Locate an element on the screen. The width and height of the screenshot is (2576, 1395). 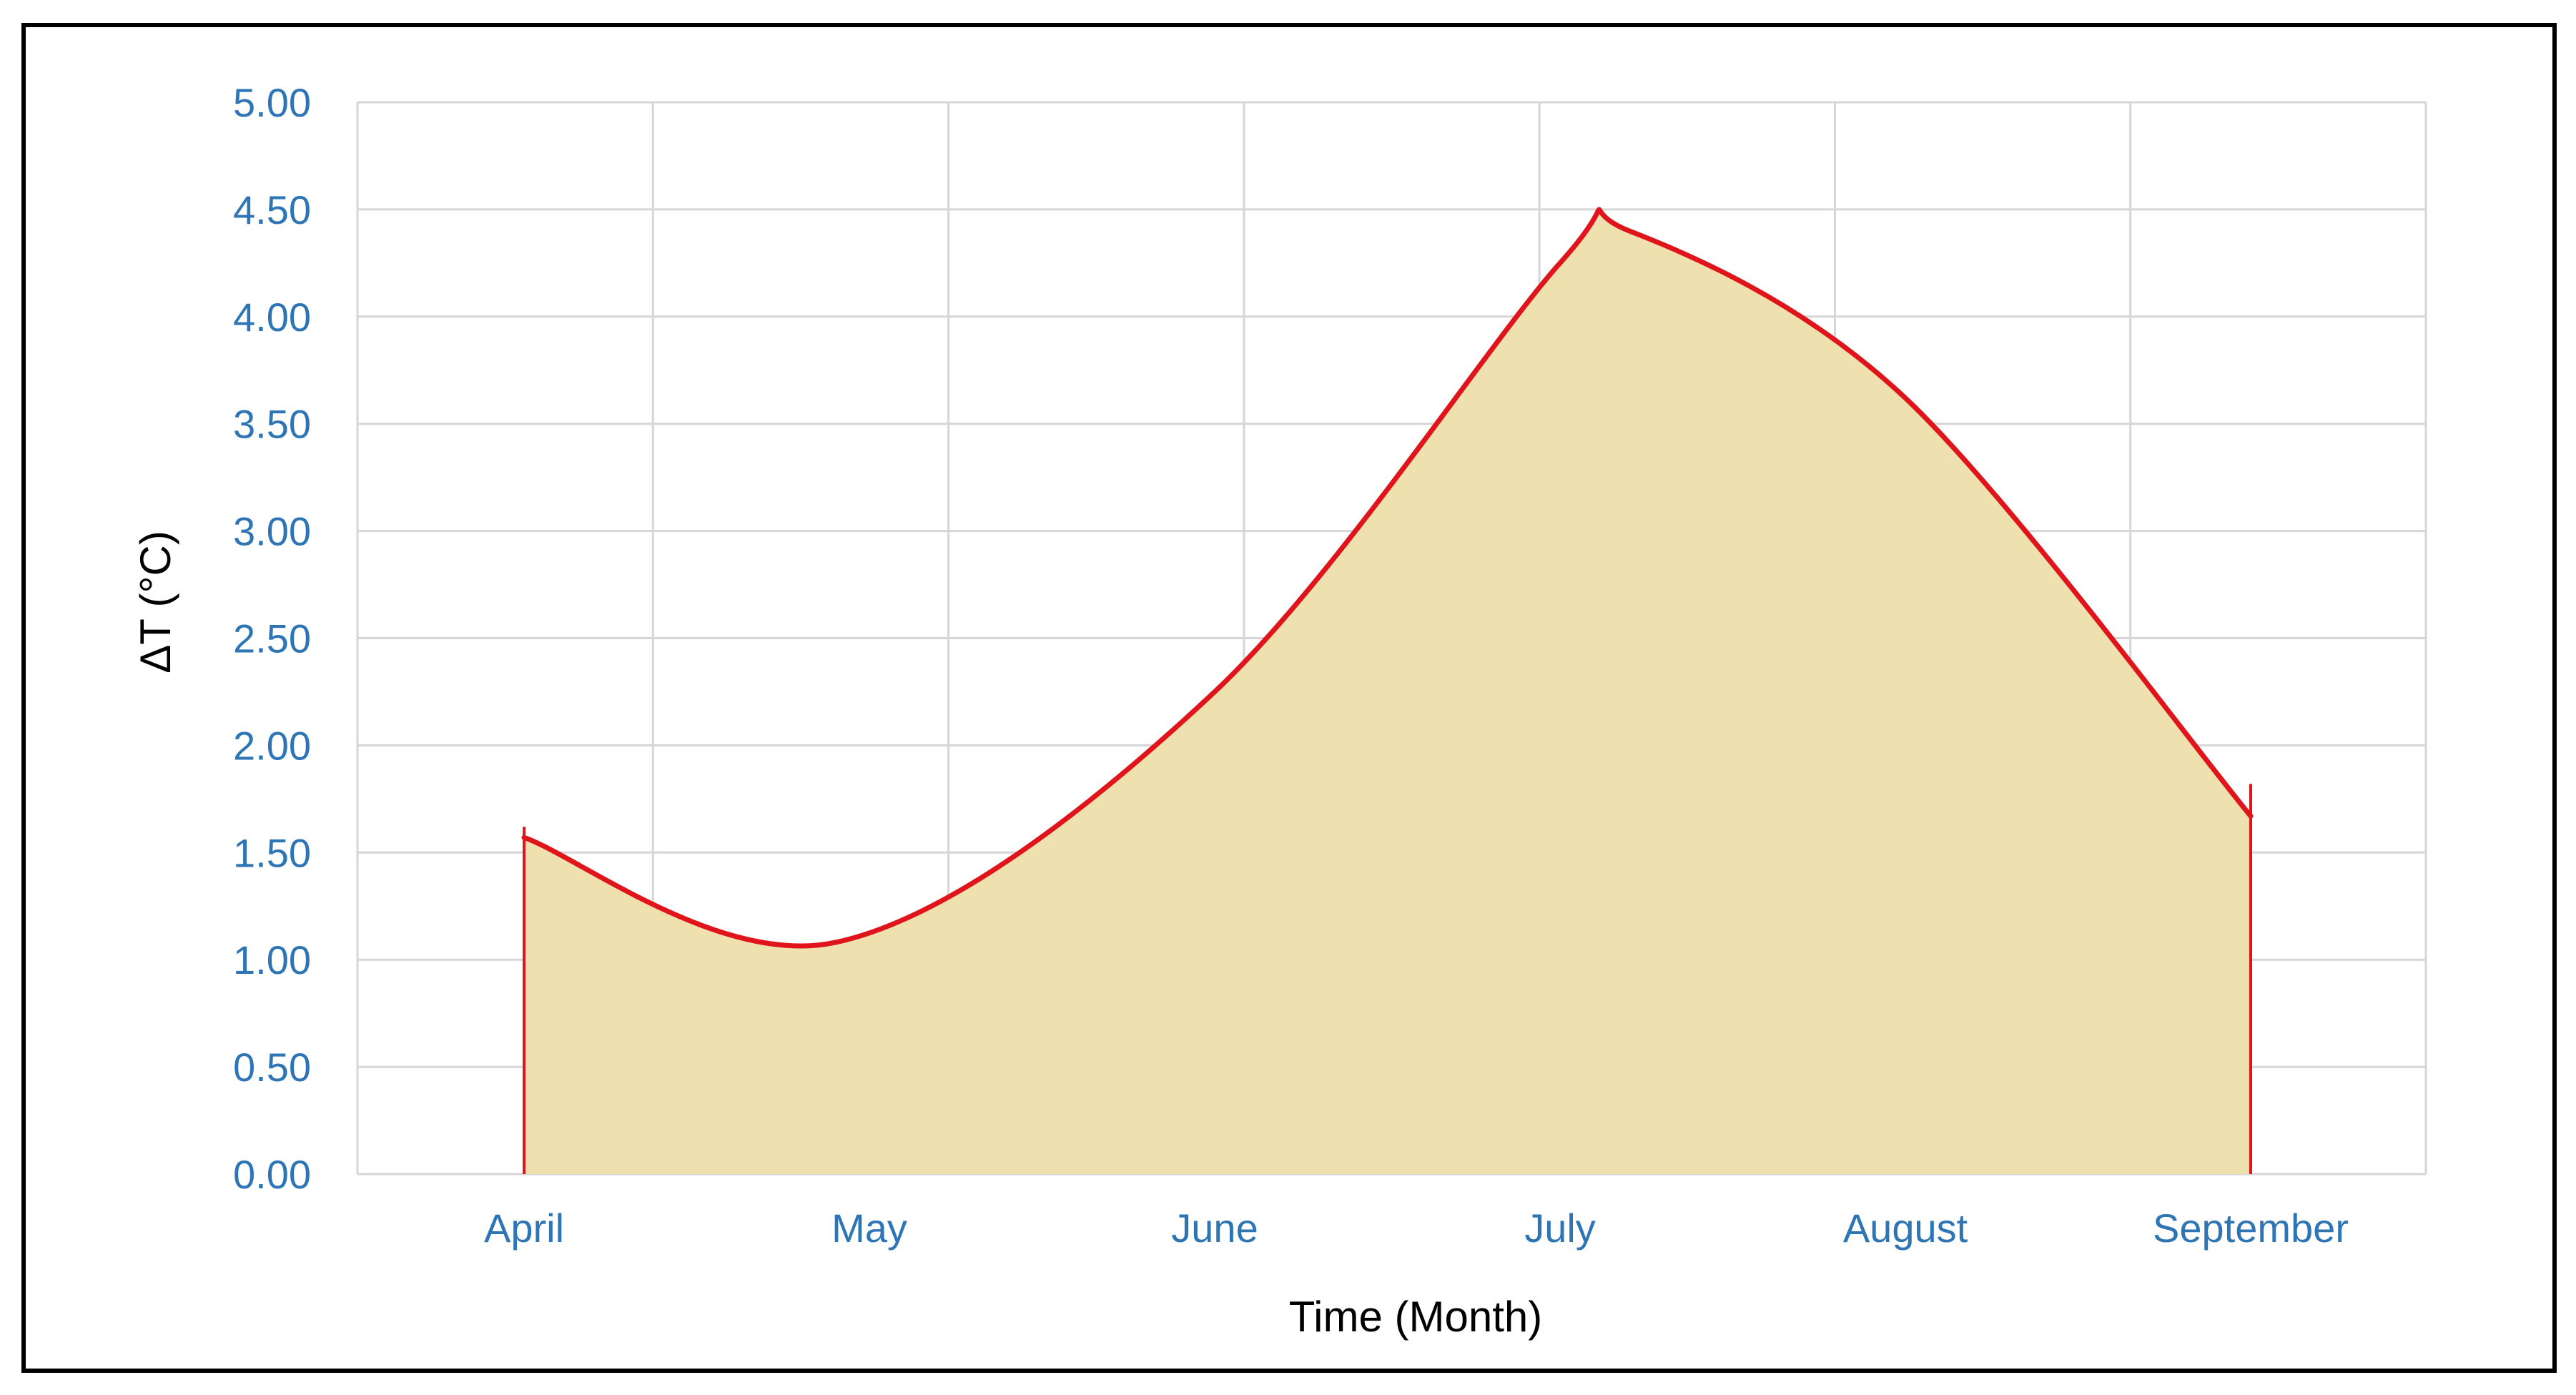
y-axis-title: ΔT (°C) is located at coordinates (155, 602).